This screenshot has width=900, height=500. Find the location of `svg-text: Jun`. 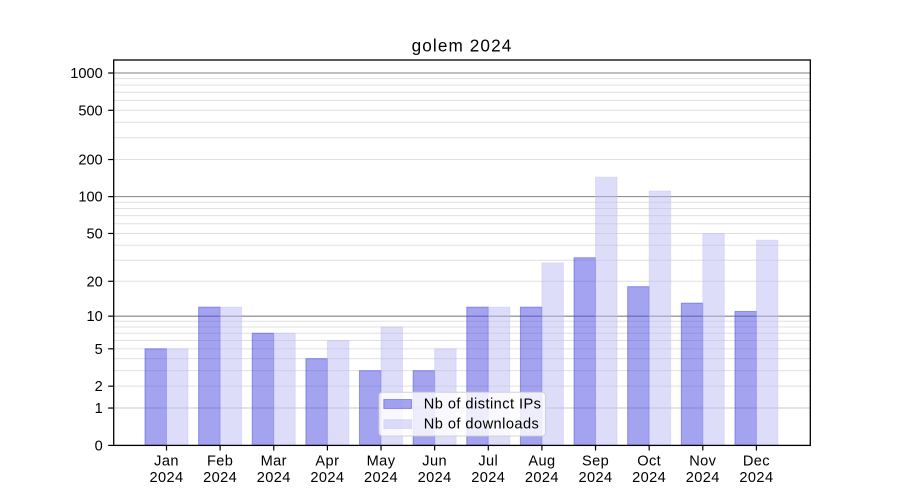

svg-text: Jun is located at coordinates (434, 462).